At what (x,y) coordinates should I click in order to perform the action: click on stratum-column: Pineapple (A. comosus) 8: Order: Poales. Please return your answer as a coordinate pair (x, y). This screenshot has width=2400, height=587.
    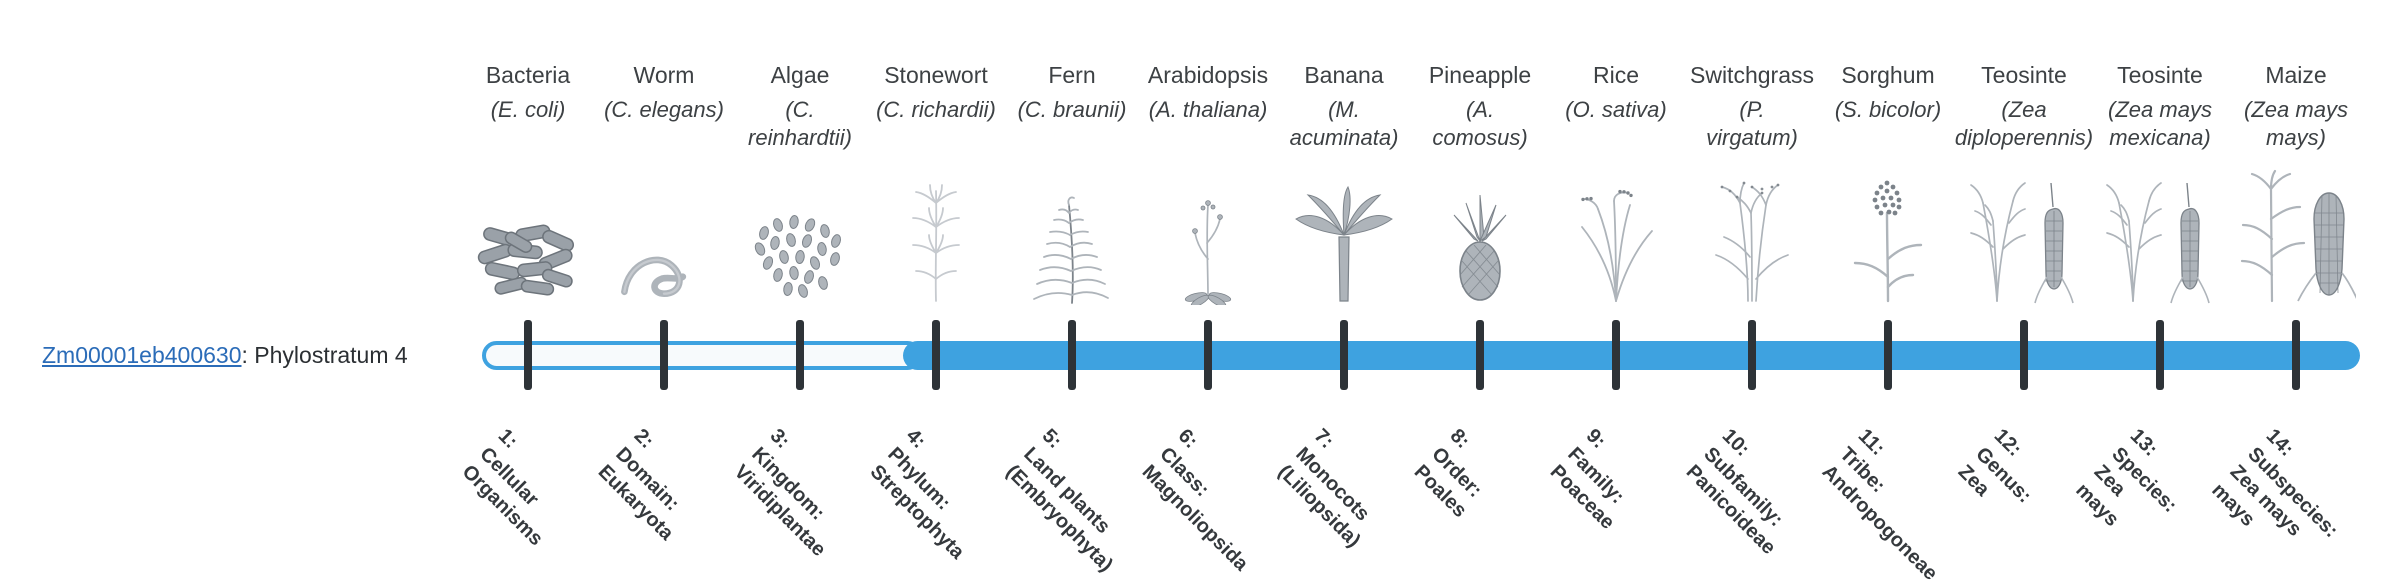
    Looking at the image, I should click on (1480, 290).